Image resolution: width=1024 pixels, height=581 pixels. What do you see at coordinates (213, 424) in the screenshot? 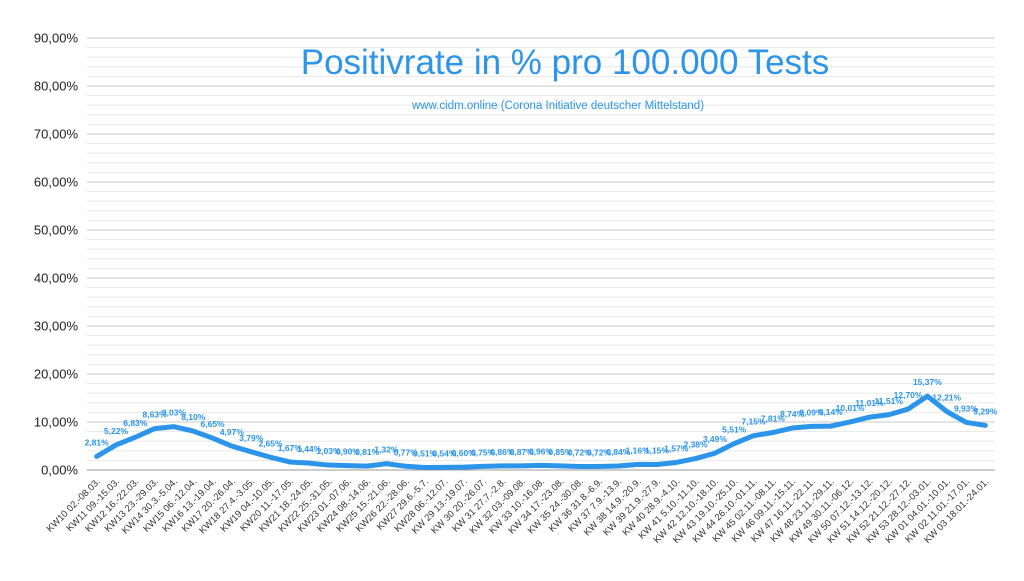
I see `data-label: 6,65%` at bounding box center [213, 424].